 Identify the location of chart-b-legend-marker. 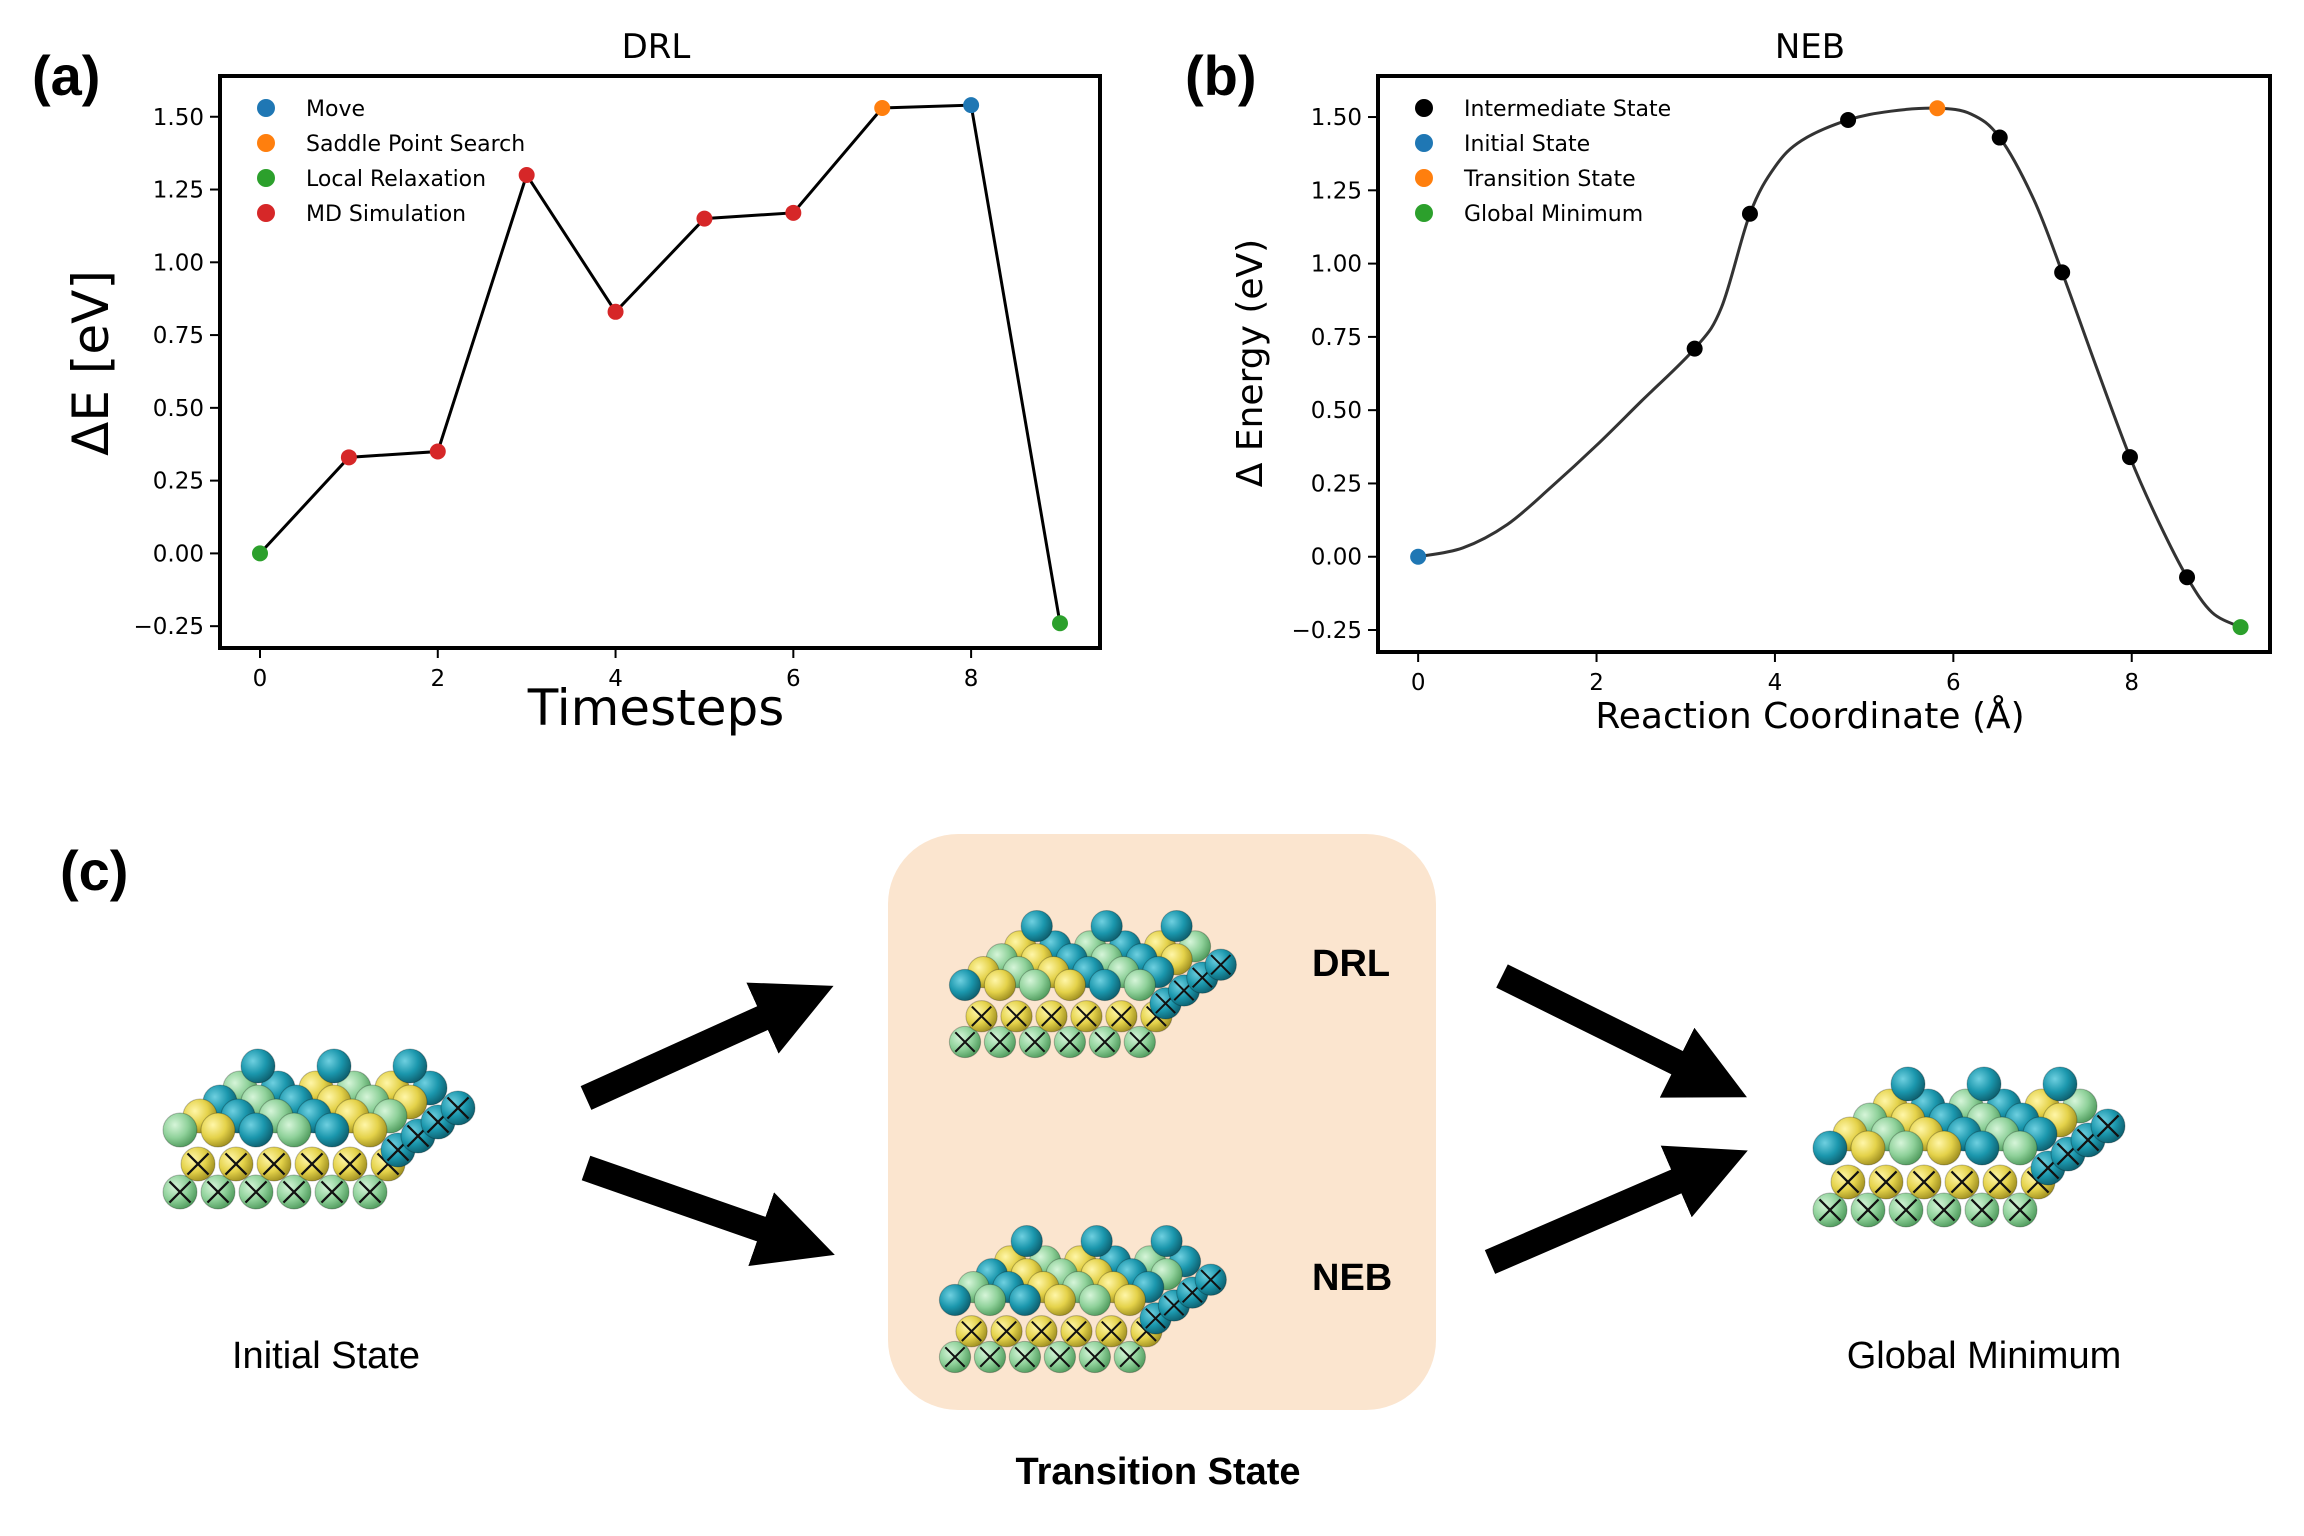
(1424, 178).